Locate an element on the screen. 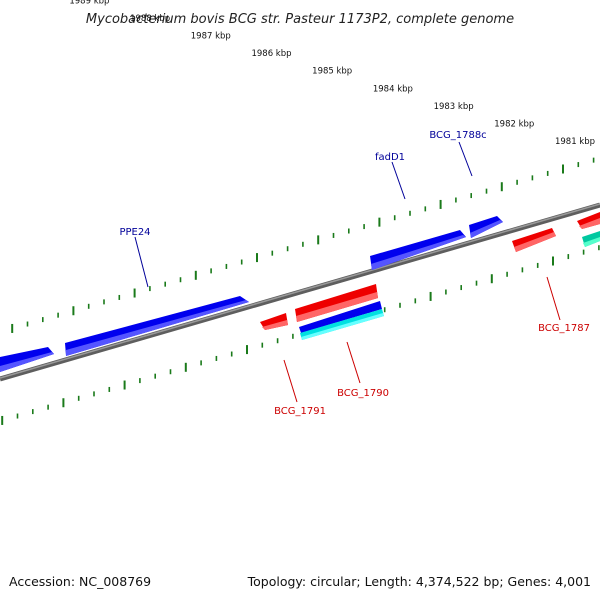 This screenshot has width=600, height=600. label-bcg-1787: BCG_1787 is located at coordinates (564, 328).